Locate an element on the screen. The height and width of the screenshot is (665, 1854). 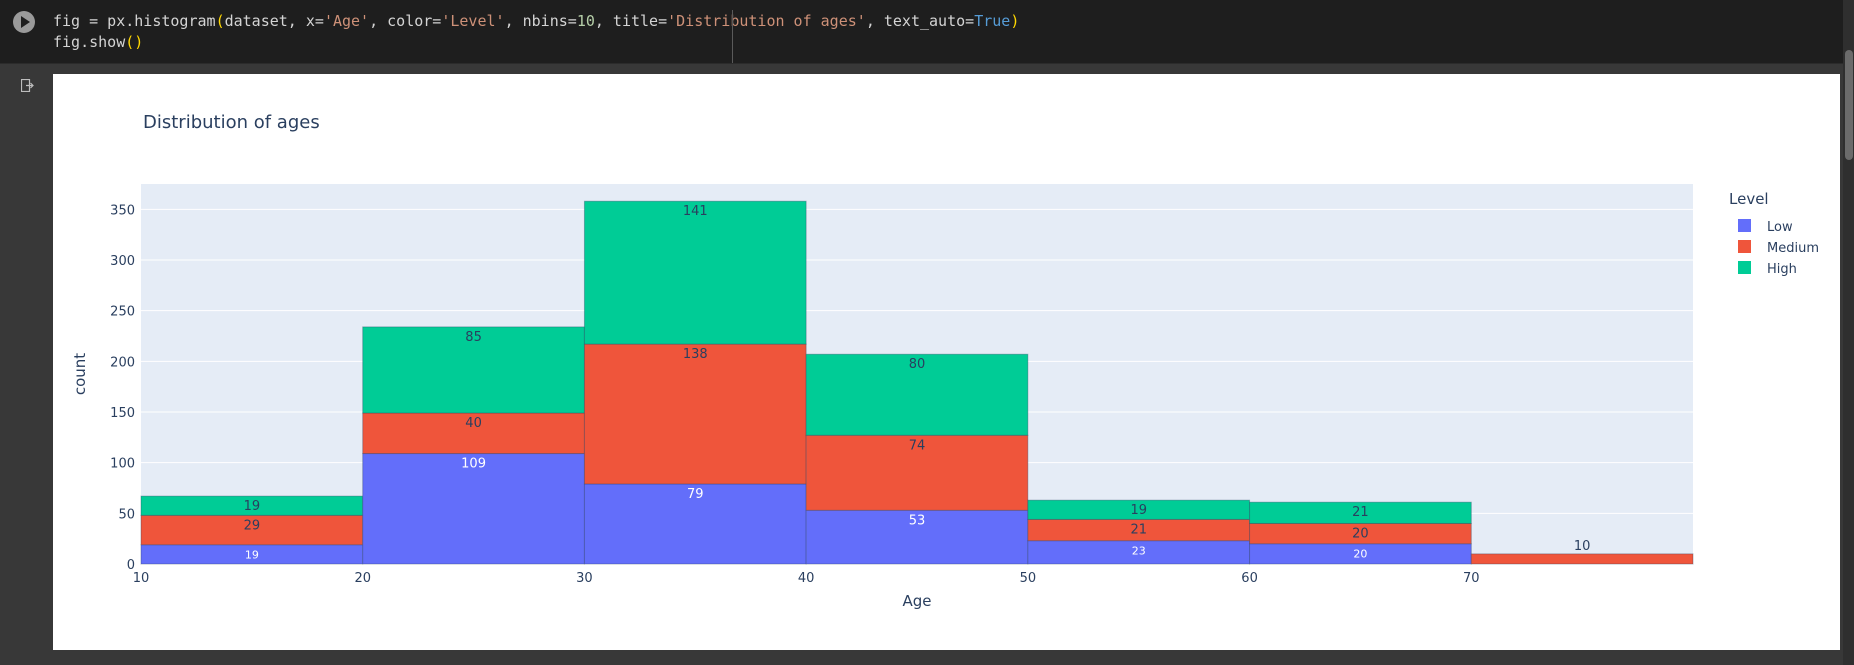
code-token: ( is located at coordinates (220, 21).